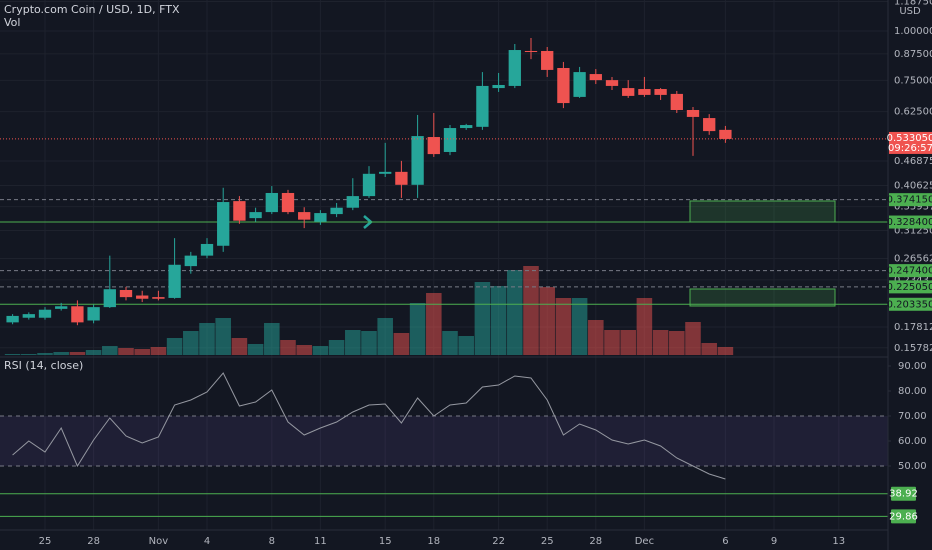 This screenshot has width=932, height=550. I want to click on x-tick-label: 22, so click(498, 541).